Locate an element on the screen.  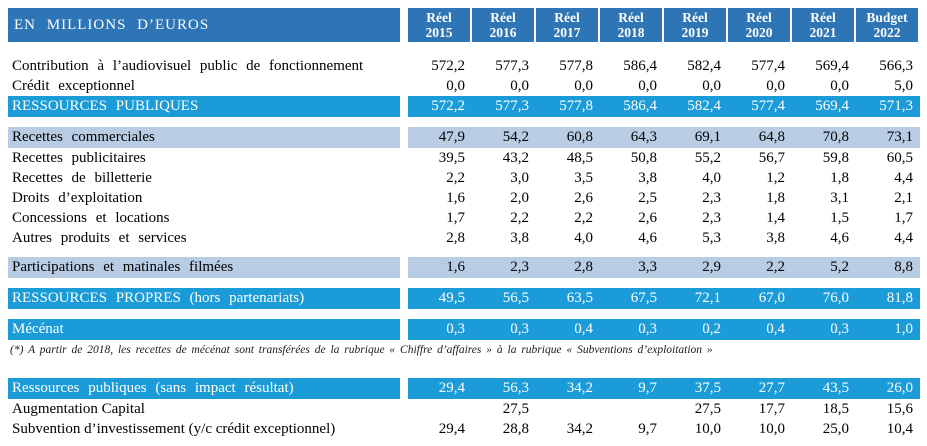
row-label: Recettes de billetterie is located at coordinates (82, 178).